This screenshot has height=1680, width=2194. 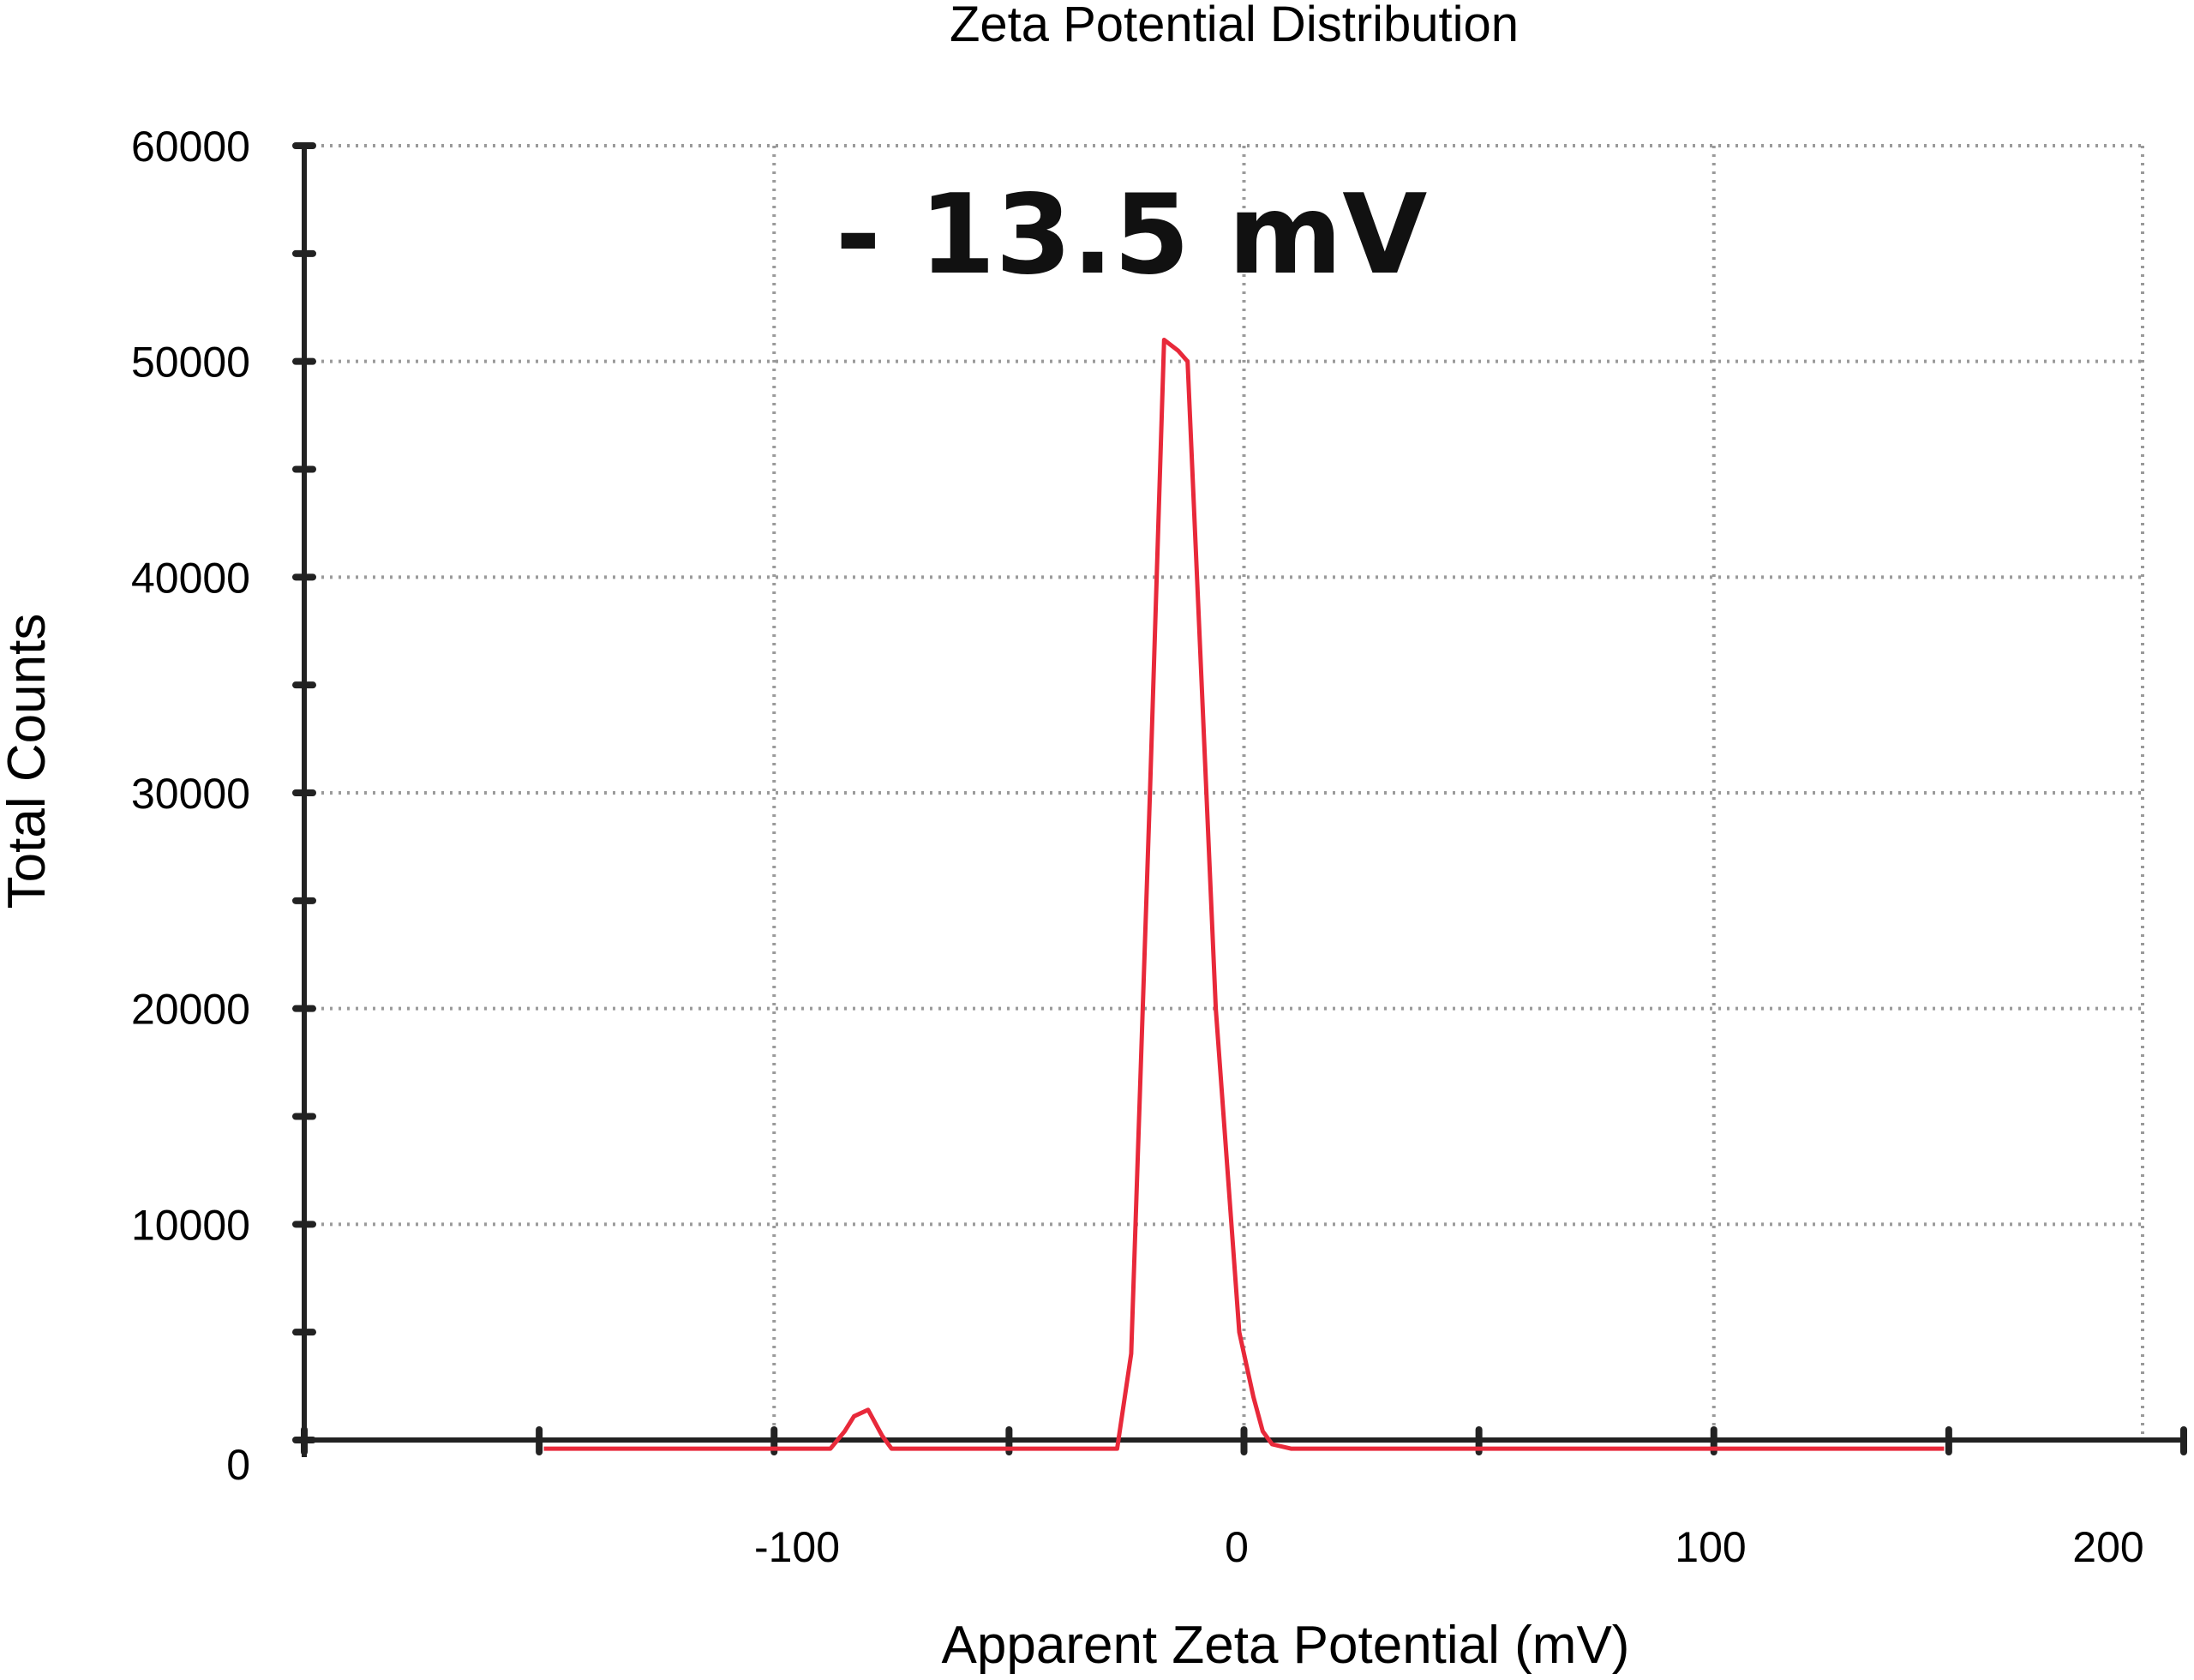 What do you see at coordinates (190, 1225) in the screenshot?
I see `y-tick-label-10000: 10000` at bounding box center [190, 1225].